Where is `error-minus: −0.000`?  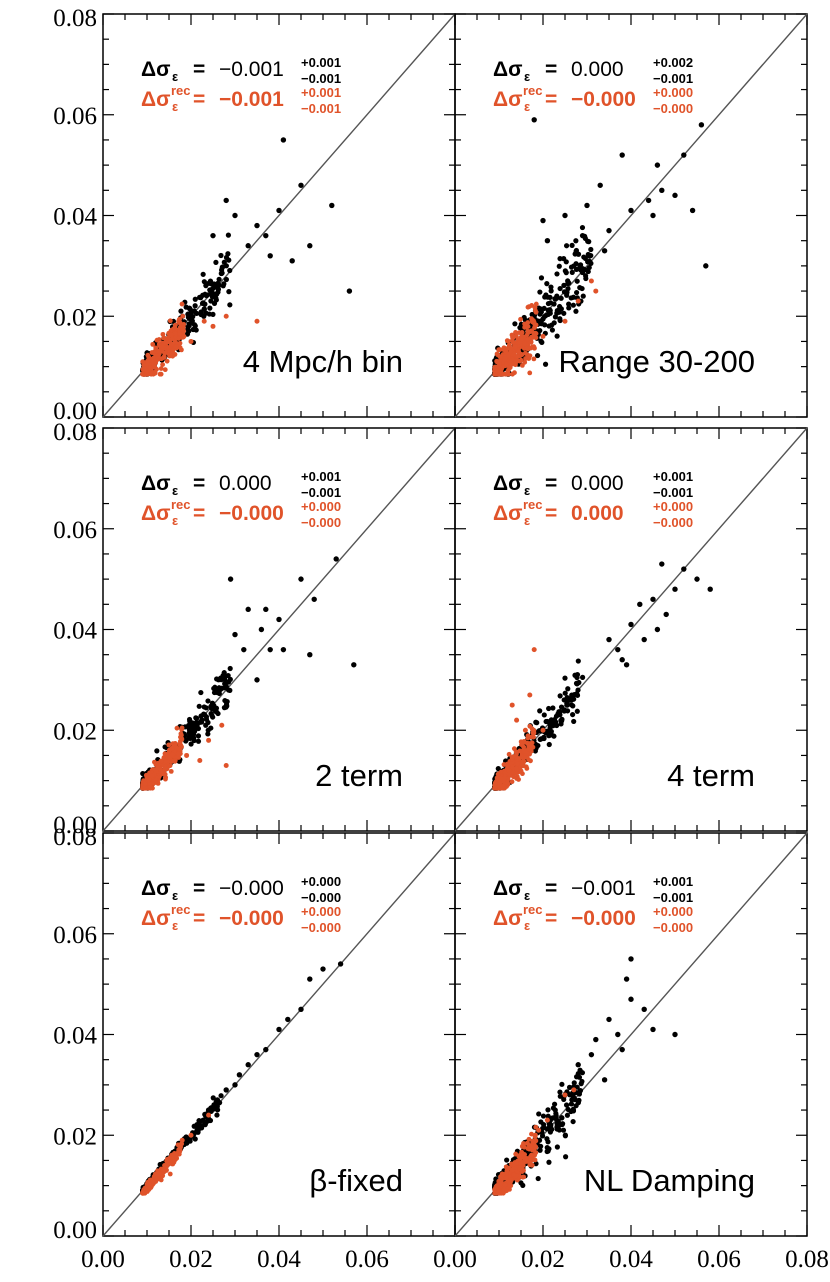
error-minus: −0.000 is located at coordinates (321, 927).